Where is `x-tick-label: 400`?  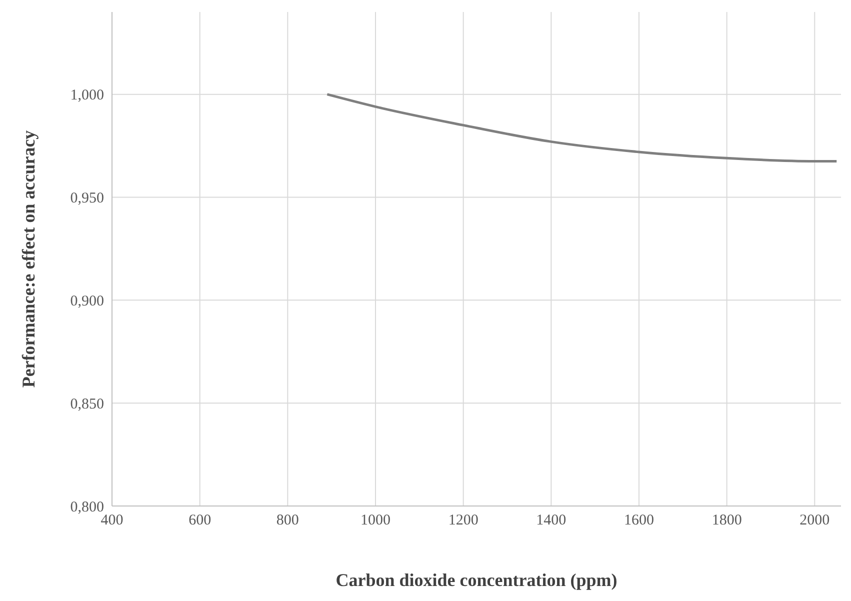
x-tick-label: 400 is located at coordinates (112, 520).